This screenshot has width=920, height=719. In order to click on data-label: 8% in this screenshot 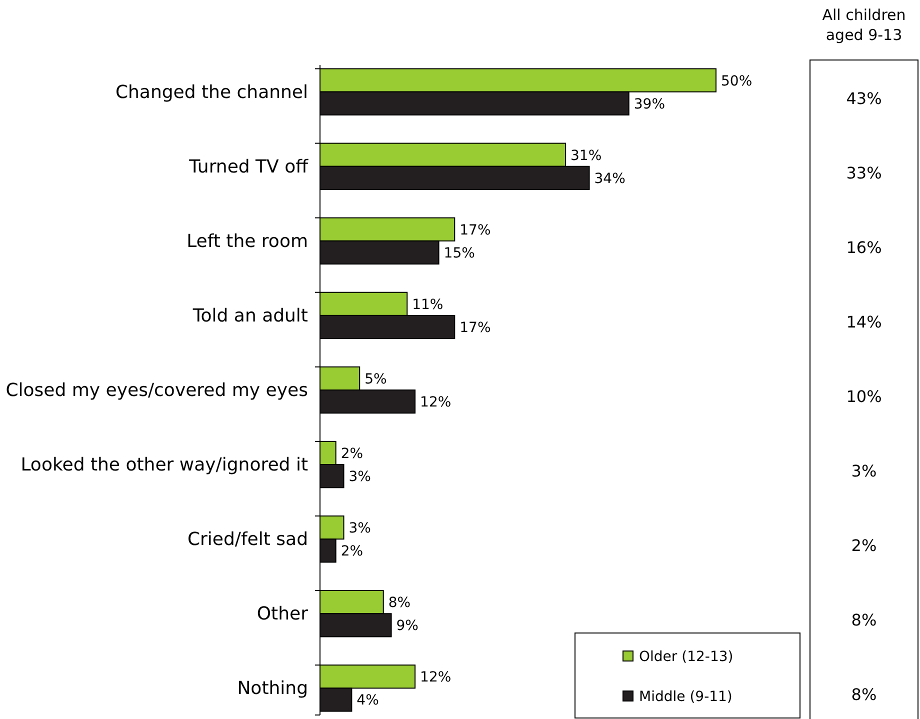, I will do `click(399, 603)`.